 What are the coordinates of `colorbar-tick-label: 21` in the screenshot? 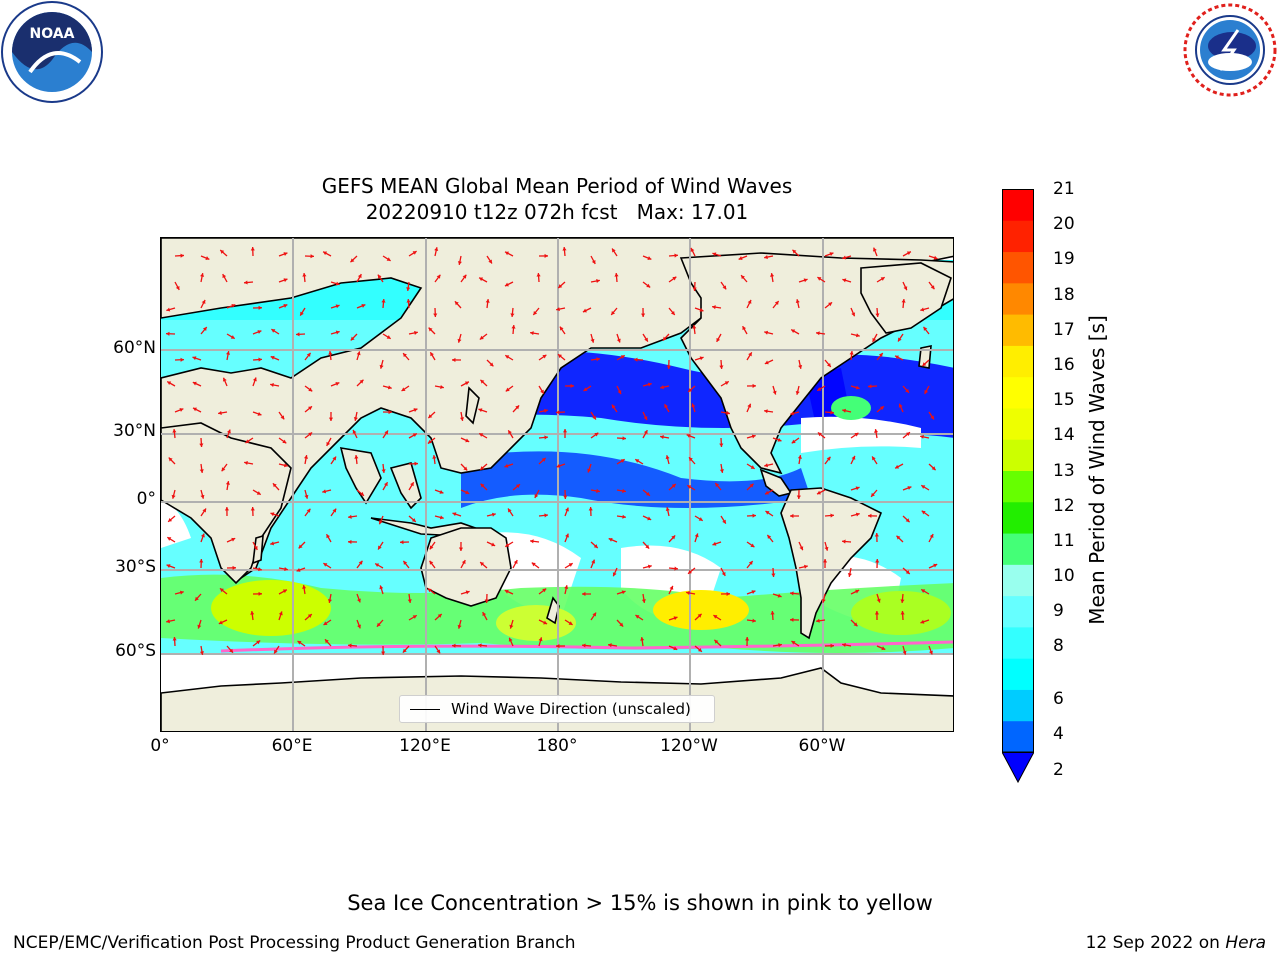 It's located at (1064, 189).